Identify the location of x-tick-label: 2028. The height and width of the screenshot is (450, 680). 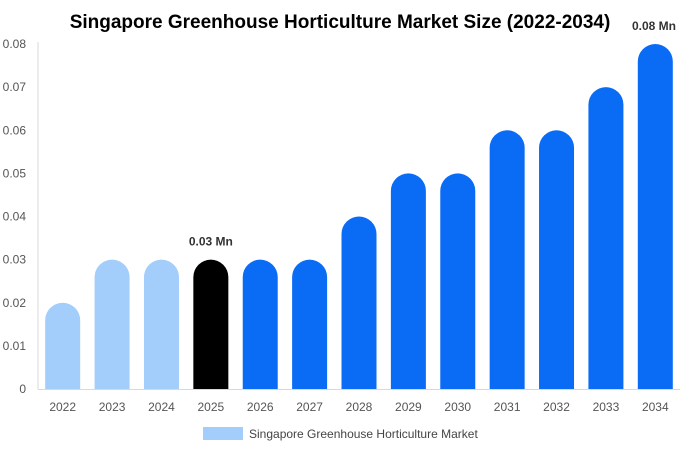
(359, 407).